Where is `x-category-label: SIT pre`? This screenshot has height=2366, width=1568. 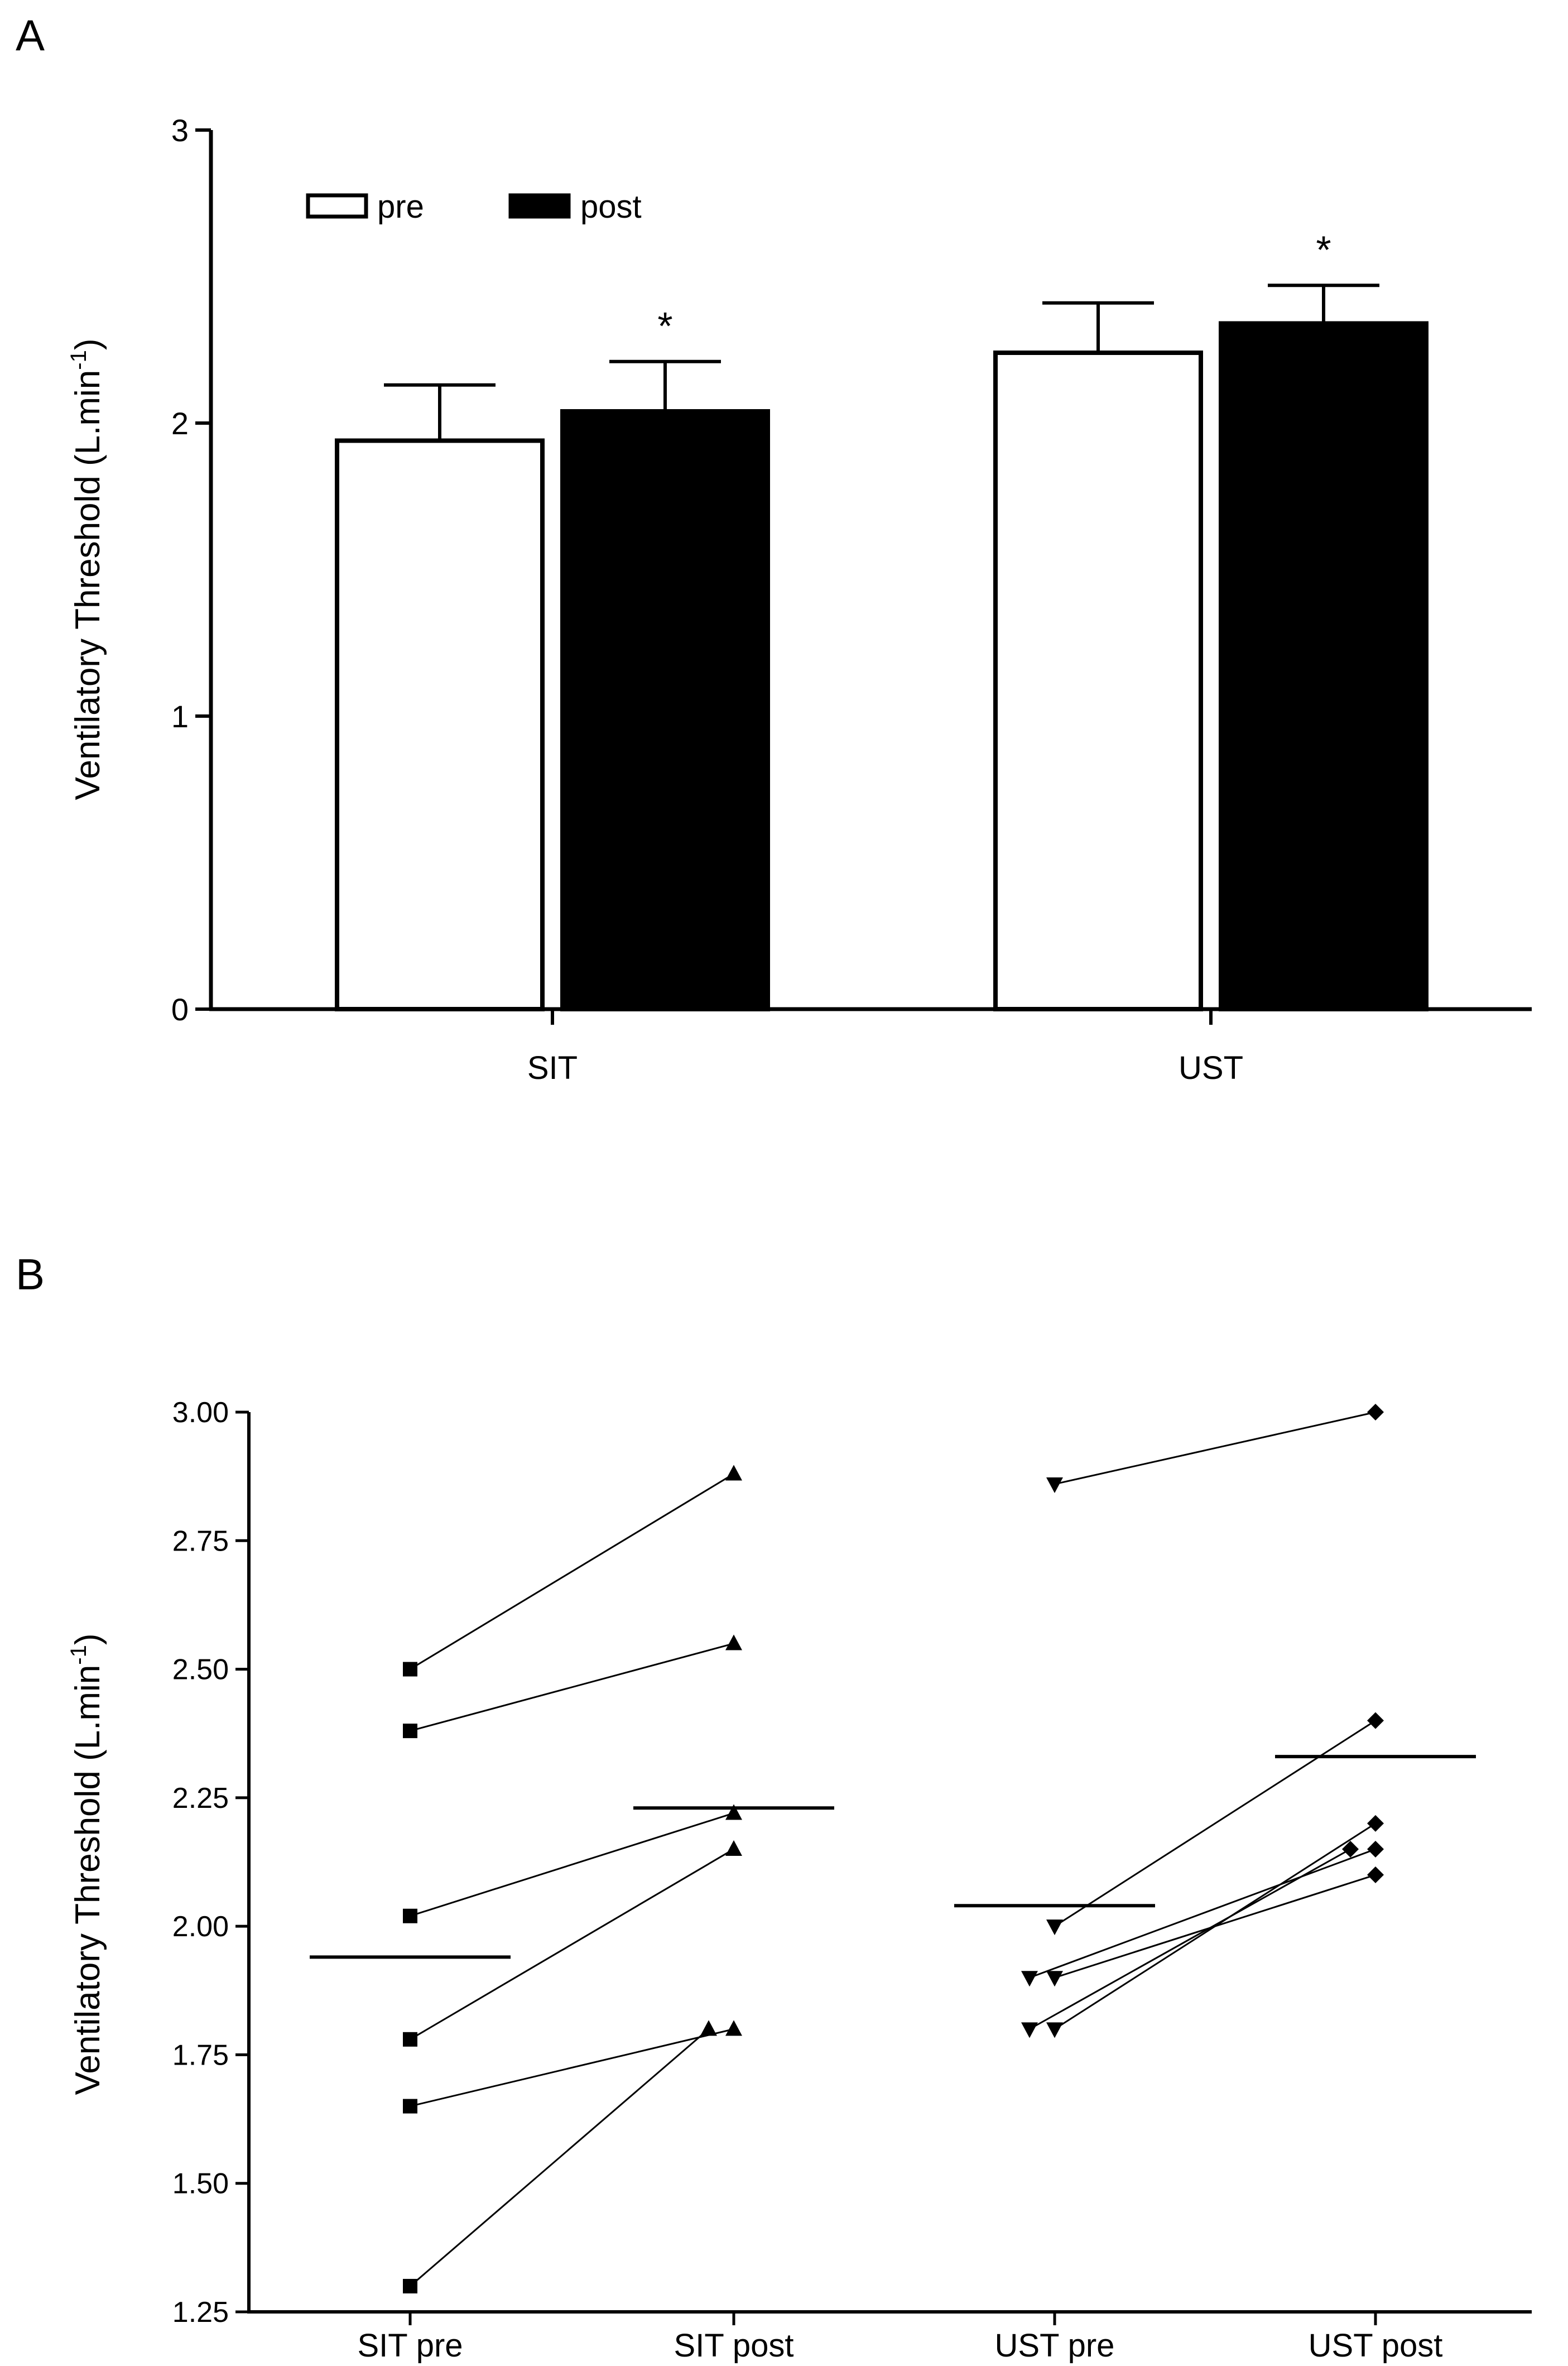
x-category-label: SIT pre is located at coordinates (410, 2345).